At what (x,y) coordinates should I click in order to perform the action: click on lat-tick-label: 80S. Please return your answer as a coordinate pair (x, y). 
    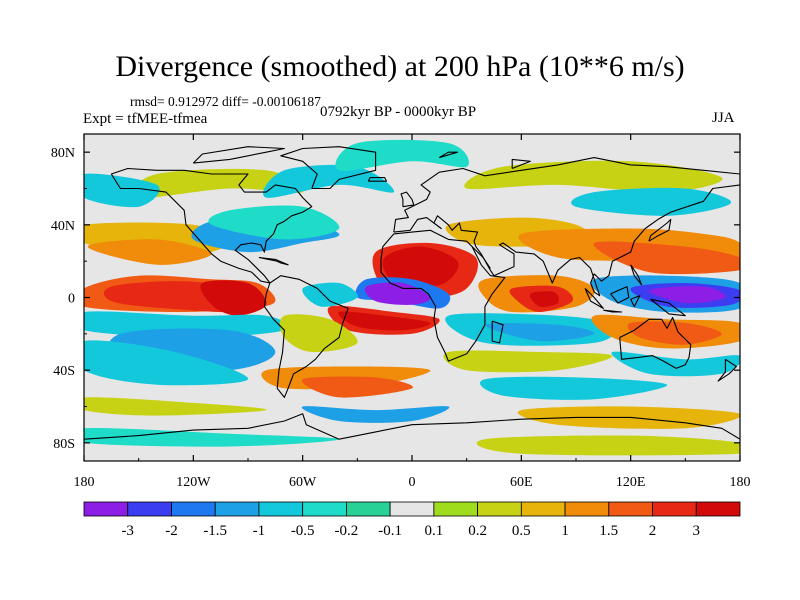
    Looking at the image, I should click on (64, 444).